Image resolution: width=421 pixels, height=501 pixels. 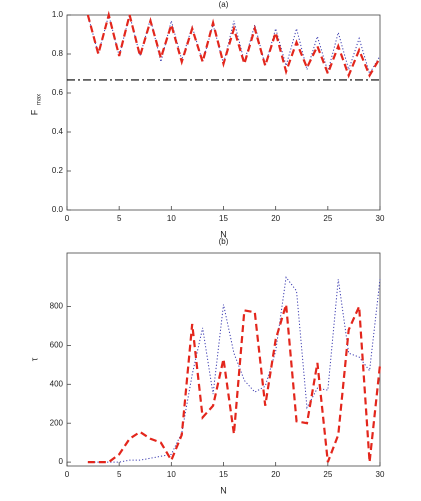 I want to click on y-axis-label-subscript: max, so click(x=40, y=99).